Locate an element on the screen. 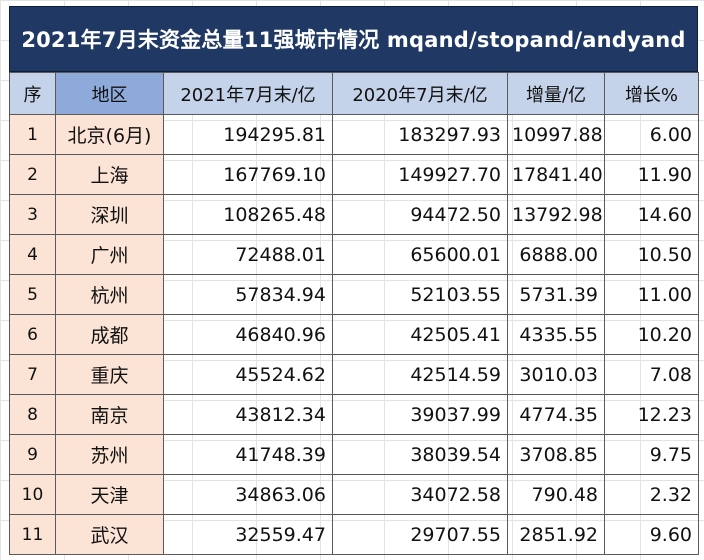 The width and height of the screenshot is (704, 560). row-region: 北京(6月) is located at coordinates (109, 134).